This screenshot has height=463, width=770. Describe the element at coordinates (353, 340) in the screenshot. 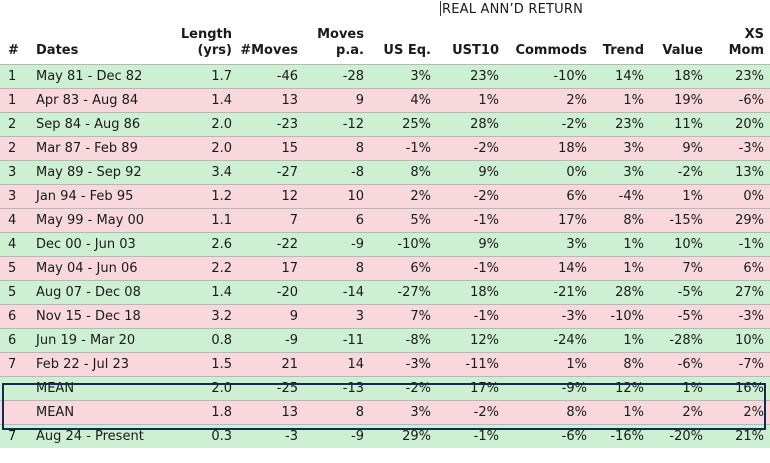

I see `cell-pa: -11` at that location.